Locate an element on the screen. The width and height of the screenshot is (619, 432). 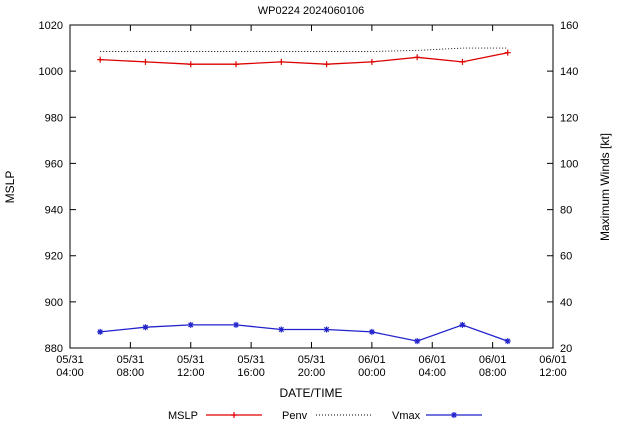
legend-asterisk-marker-icon is located at coordinates (454, 415).